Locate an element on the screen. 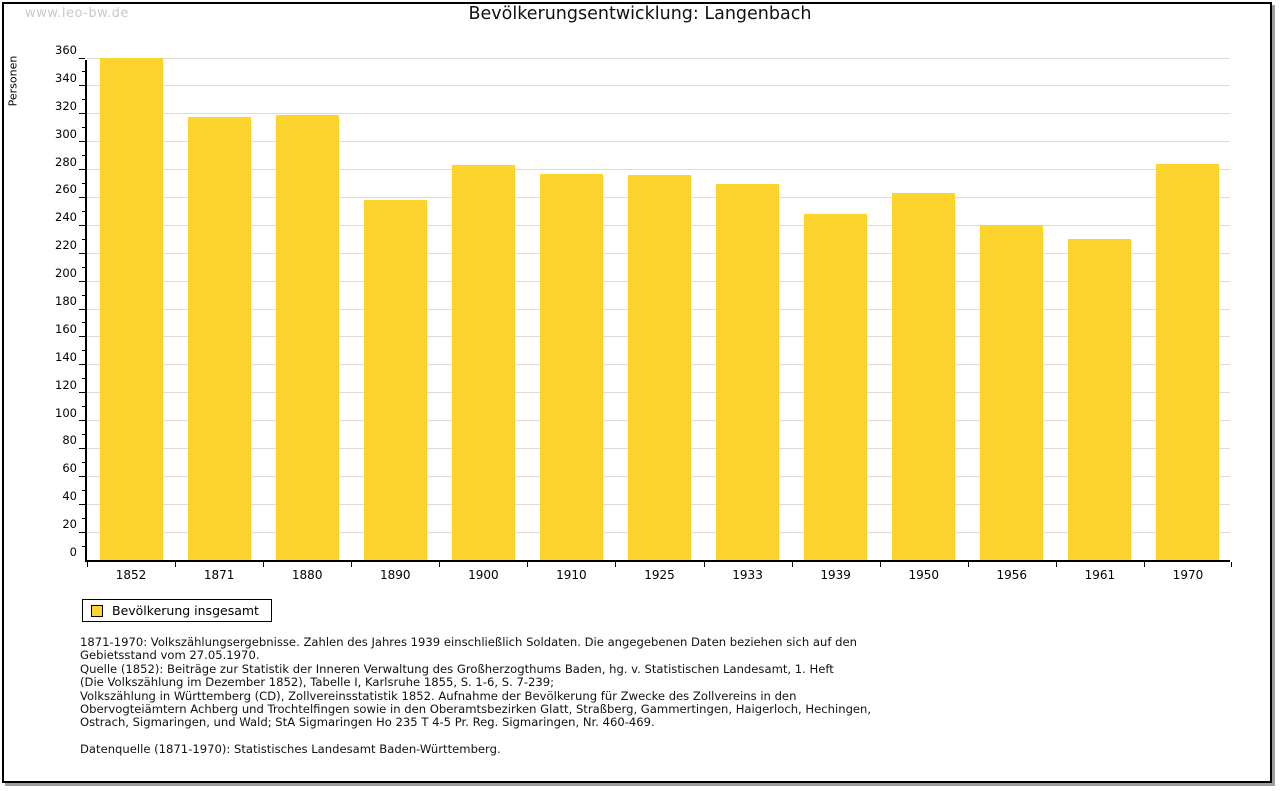 Image resolution: width=1280 pixels, height=791 pixels. y-tick-label: 80 is located at coordinates (69, 440).